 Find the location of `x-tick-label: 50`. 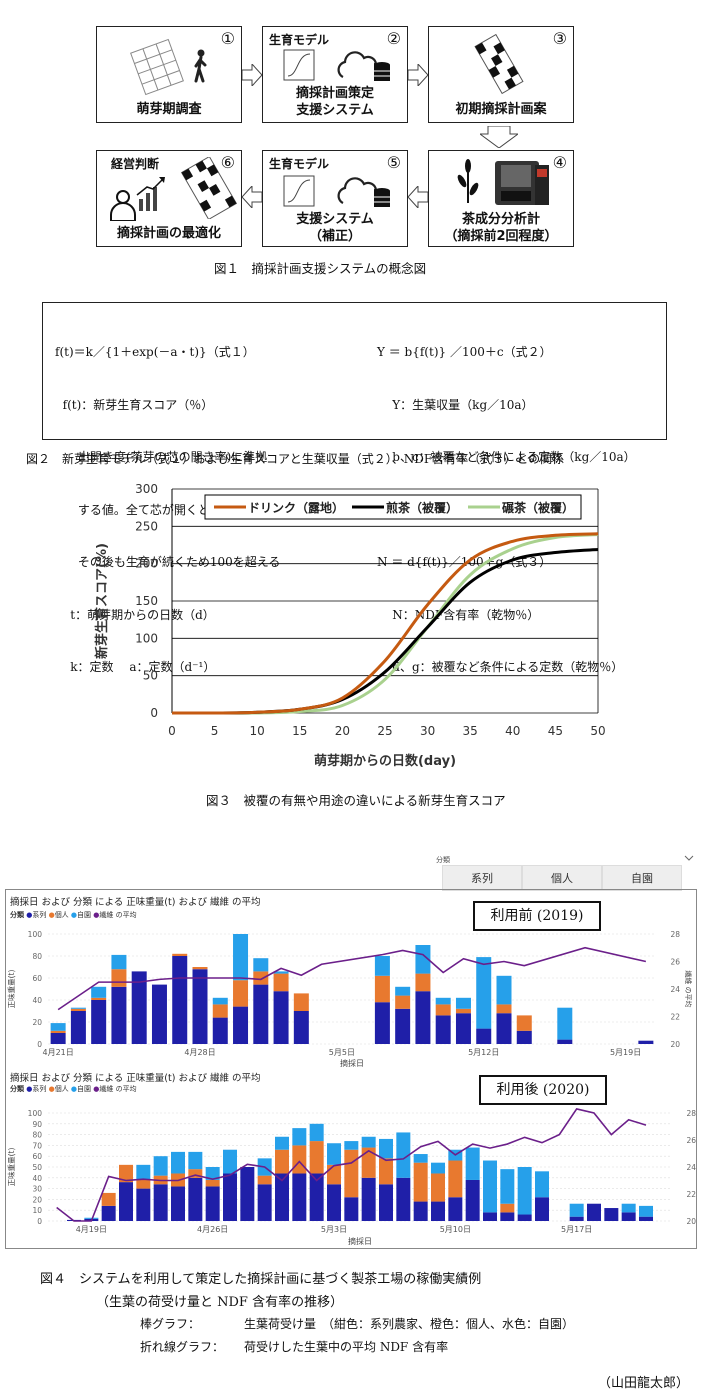

x-tick-label: 50 is located at coordinates (597, 731).